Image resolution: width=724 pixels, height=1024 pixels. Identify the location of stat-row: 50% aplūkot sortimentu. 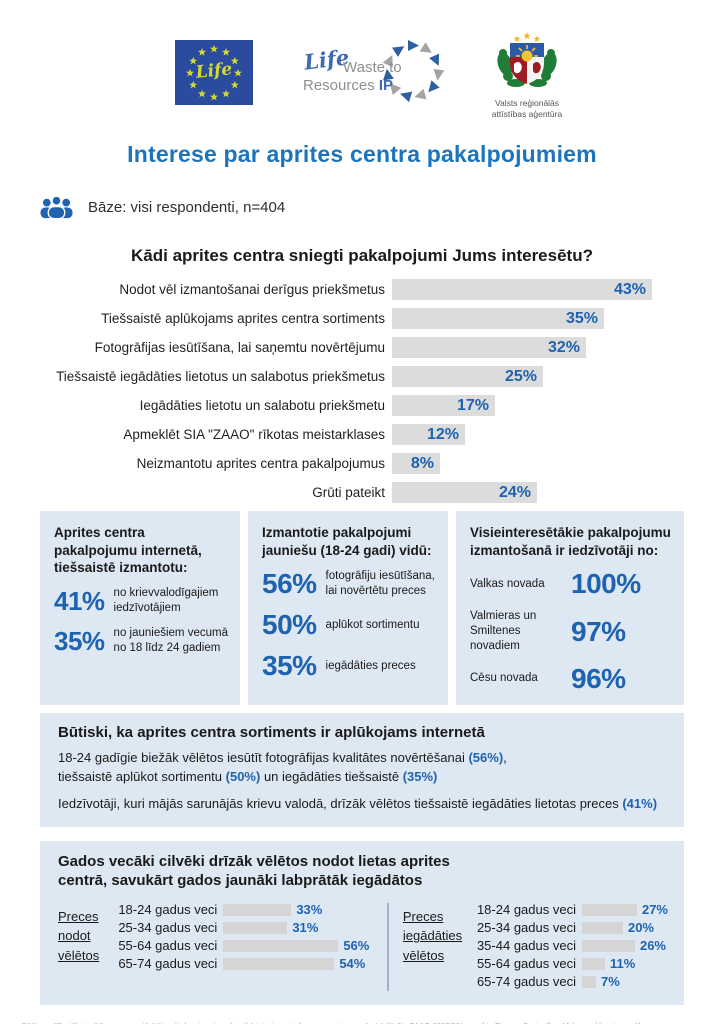
(349, 625).